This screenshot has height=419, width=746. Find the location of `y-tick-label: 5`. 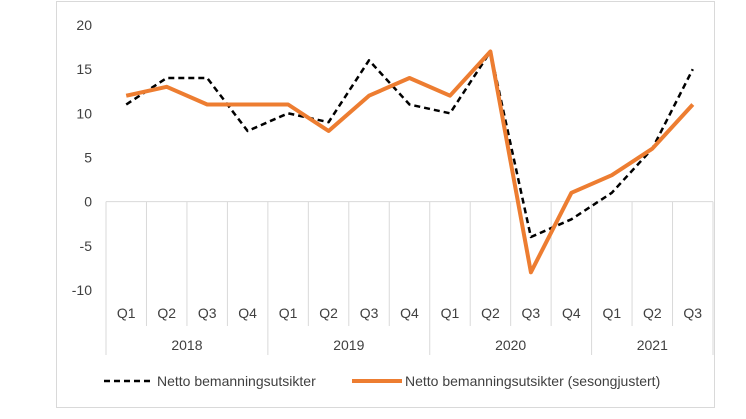

y-tick-label: 5 is located at coordinates (88, 158).